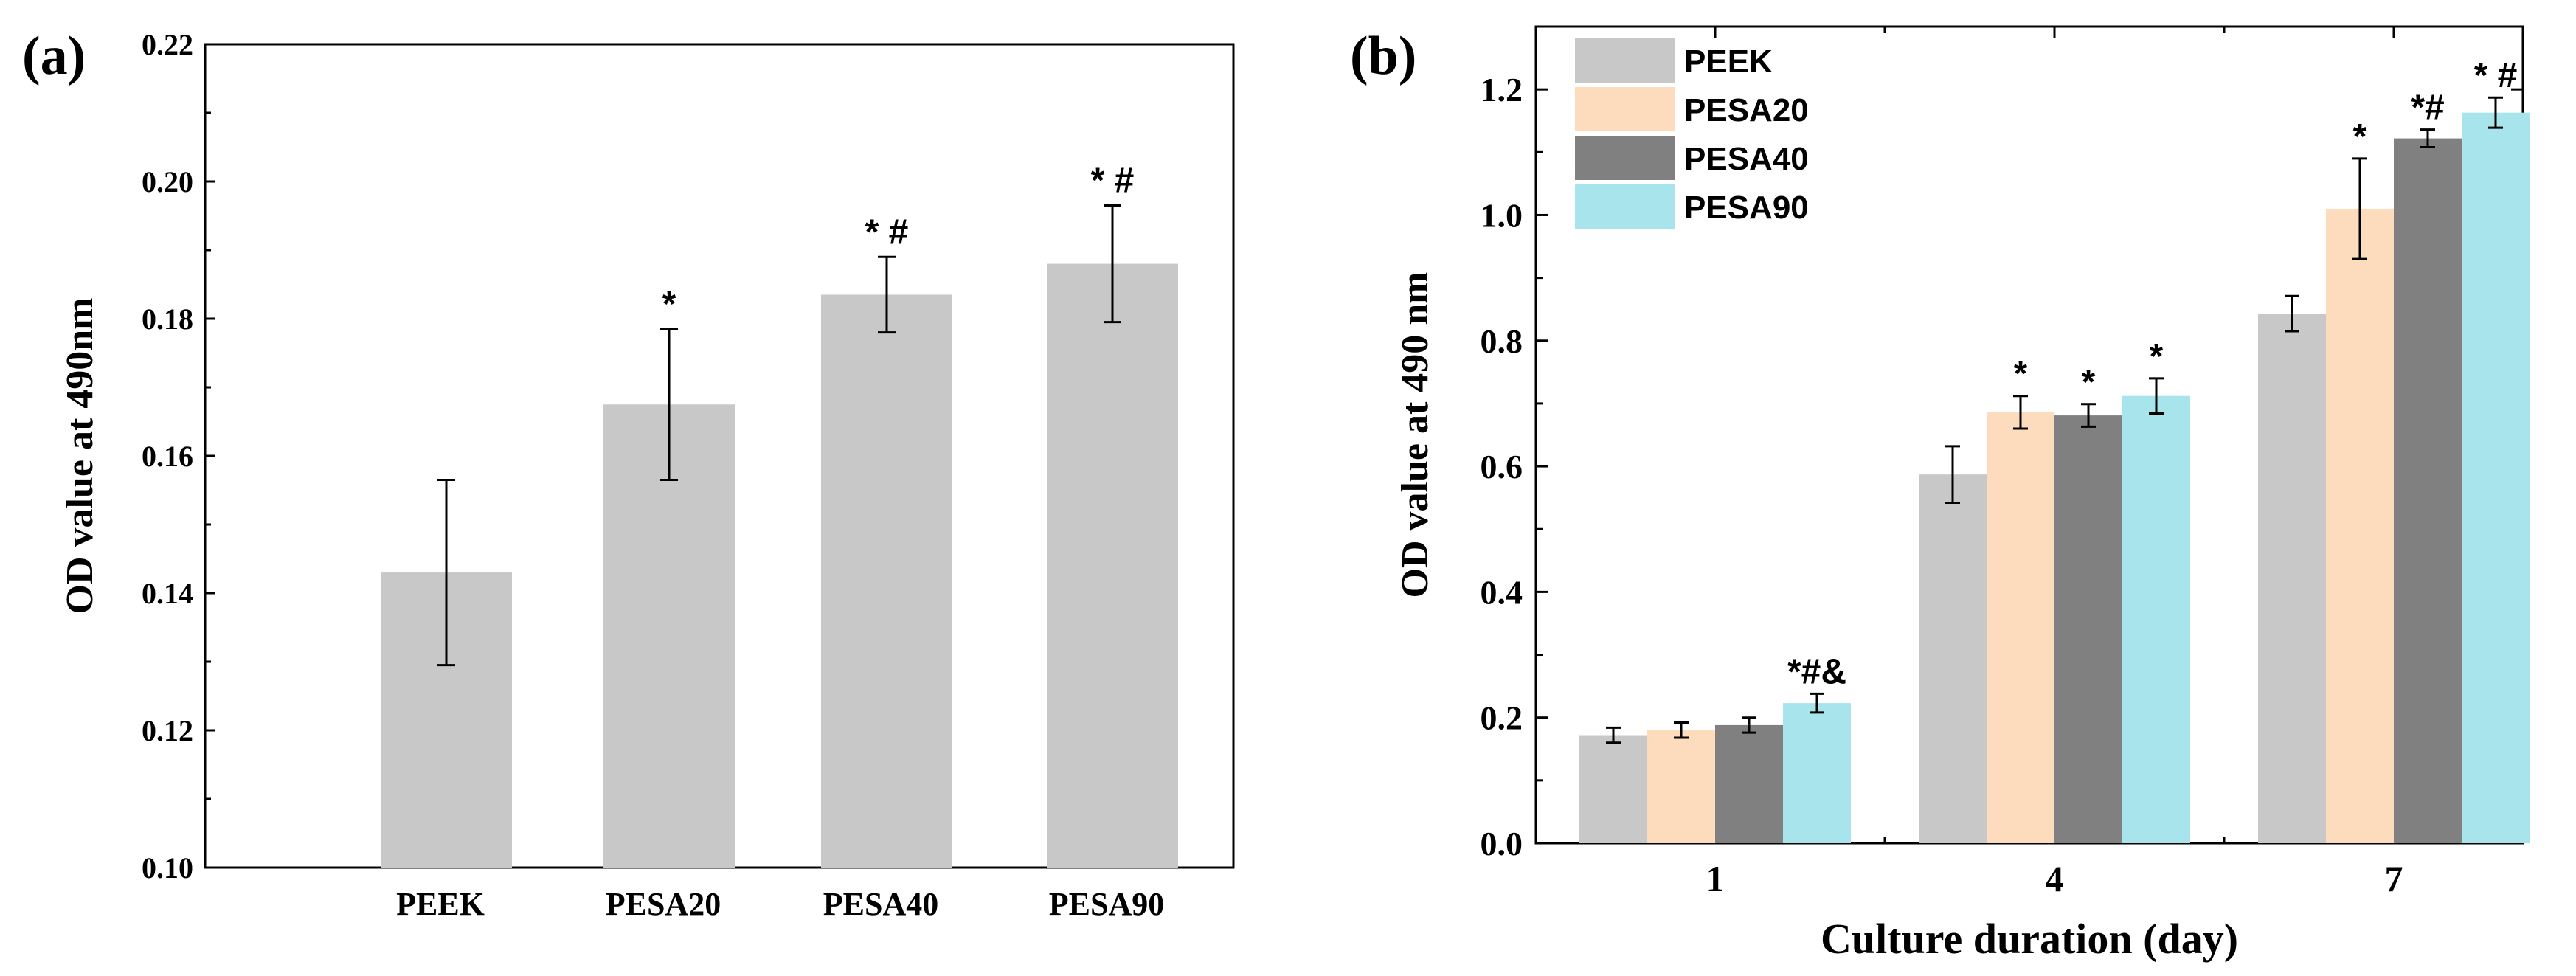 The width and height of the screenshot is (2576, 976). Describe the element at coordinates (2427, 108) in the screenshot. I see `significance-label: *#` at that location.